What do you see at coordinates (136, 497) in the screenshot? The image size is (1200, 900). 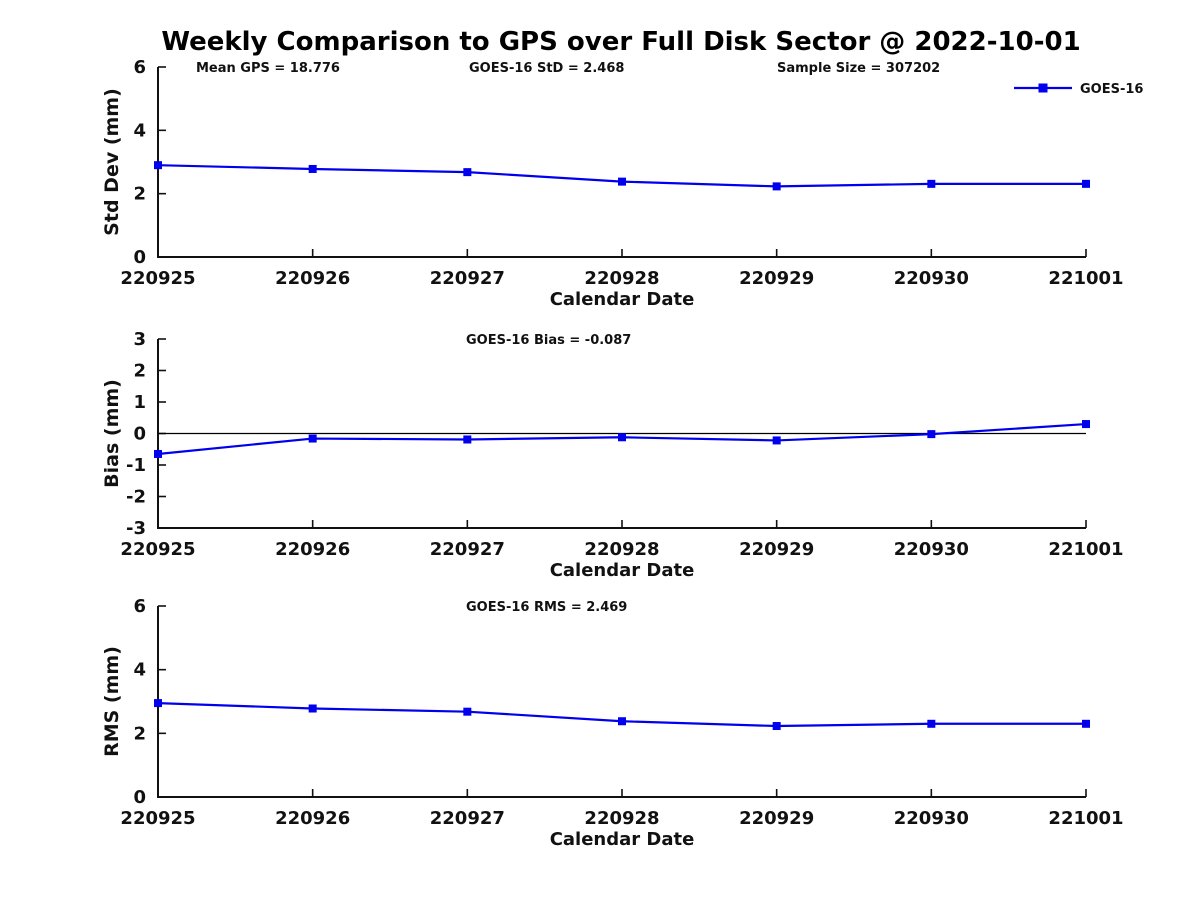 I see `y-tick-label: -2` at bounding box center [136, 497].